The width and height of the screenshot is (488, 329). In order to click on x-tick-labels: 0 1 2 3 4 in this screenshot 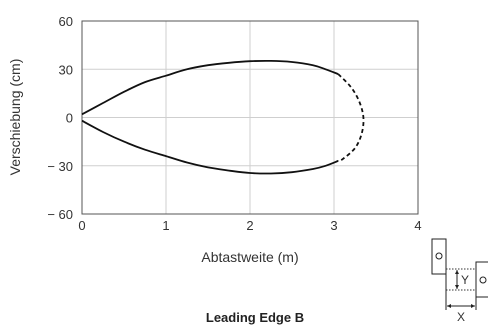, I will do `click(249, 225)`.